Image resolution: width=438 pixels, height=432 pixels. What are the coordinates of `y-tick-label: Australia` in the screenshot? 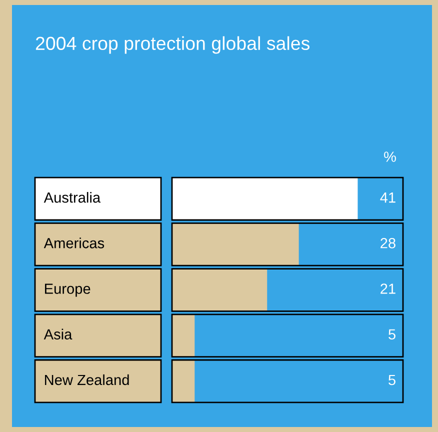 It's located at (72, 197).